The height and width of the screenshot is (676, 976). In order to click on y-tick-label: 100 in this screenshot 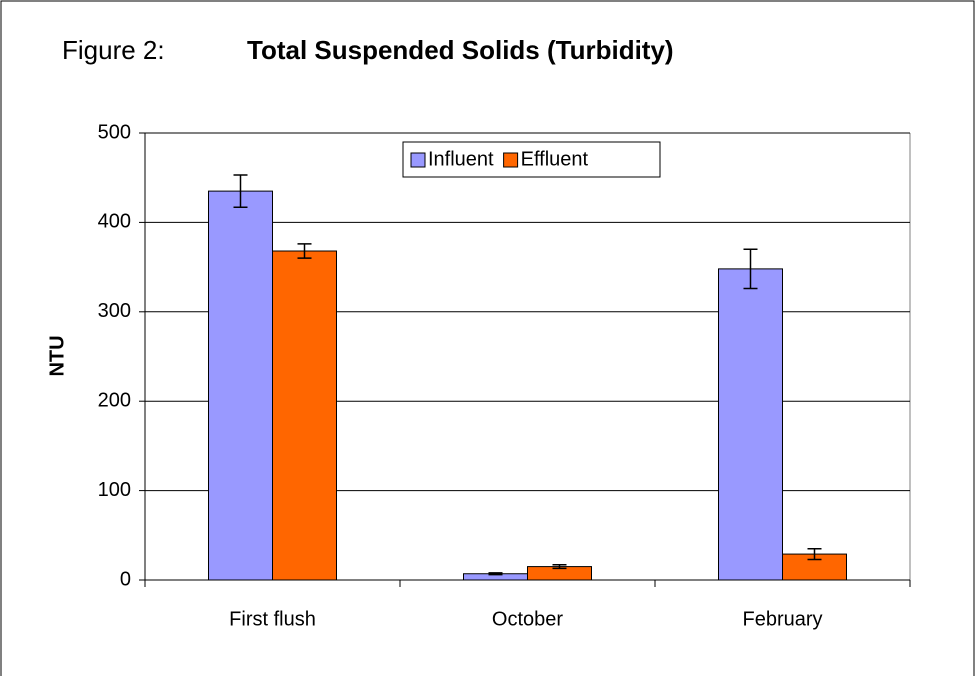, I will do `click(114, 490)`.